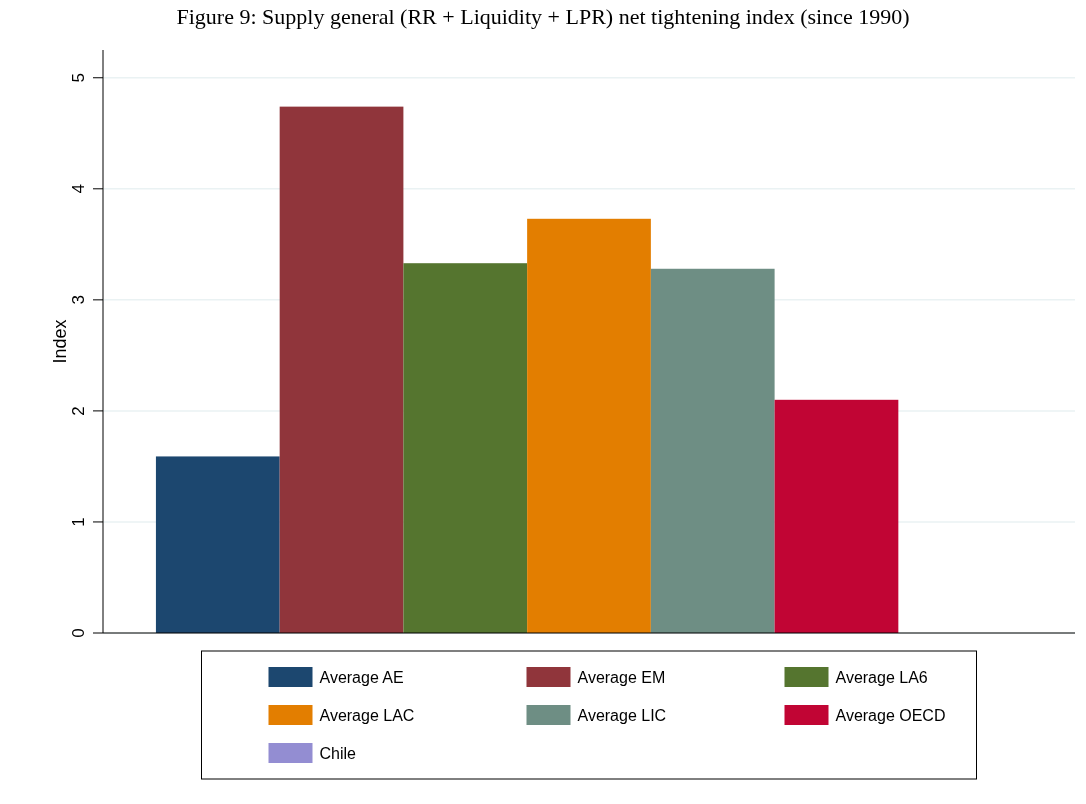  What do you see at coordinates (621, 677) in the screenshot?
I see `legend-label: Average EM` at bounding box center [621, 677].